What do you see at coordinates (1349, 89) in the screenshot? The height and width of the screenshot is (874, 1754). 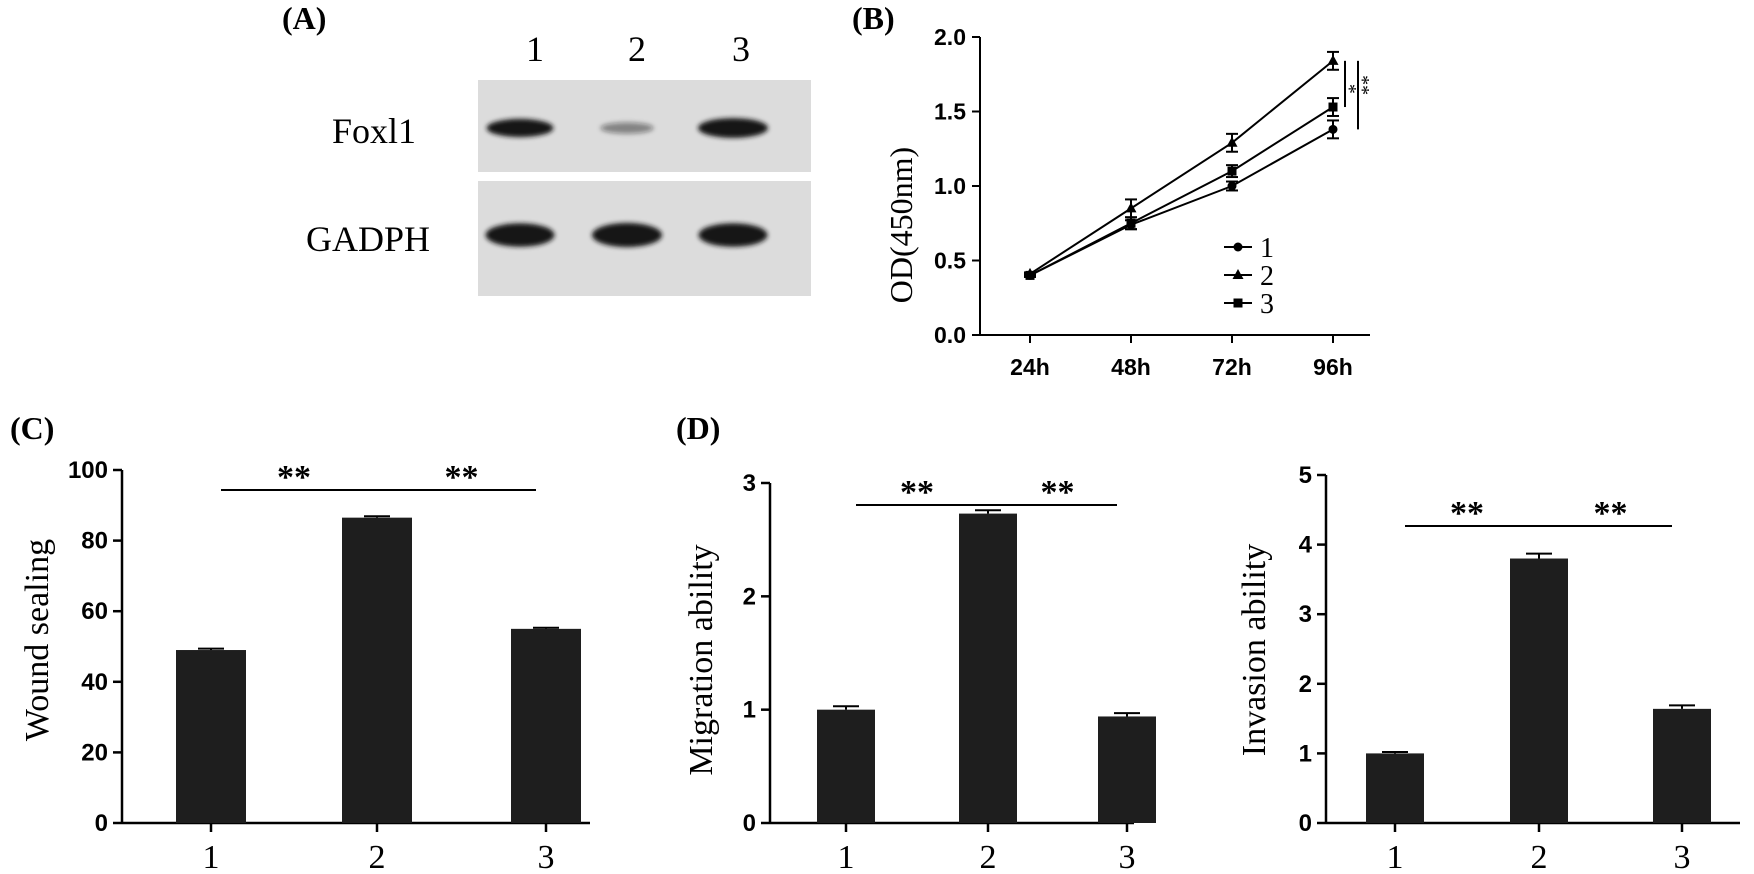 I see `chart-b-sig-label-1: *` at bounding box center [1349, 89].